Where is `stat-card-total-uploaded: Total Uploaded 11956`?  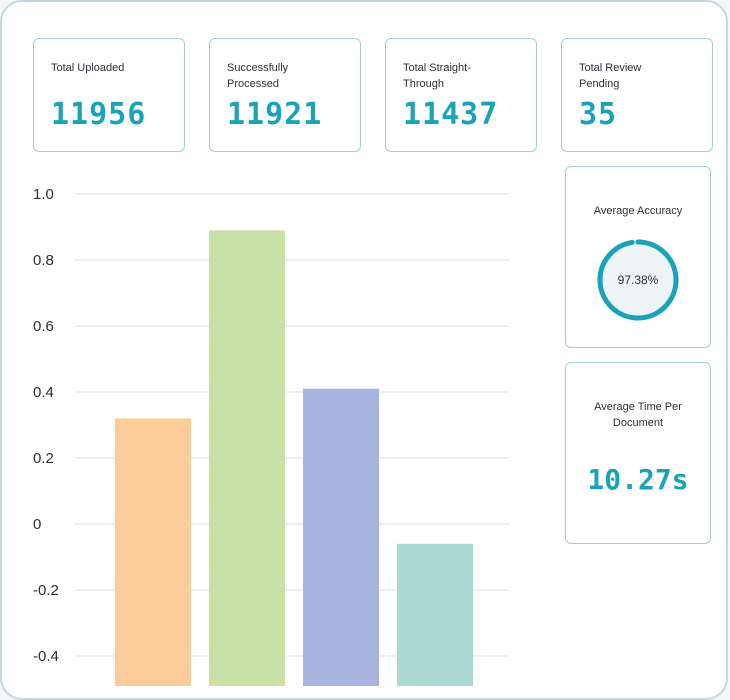 stat-card-total-uploaded: Total Uploaded 11956 is located at coordinates (109, 95).